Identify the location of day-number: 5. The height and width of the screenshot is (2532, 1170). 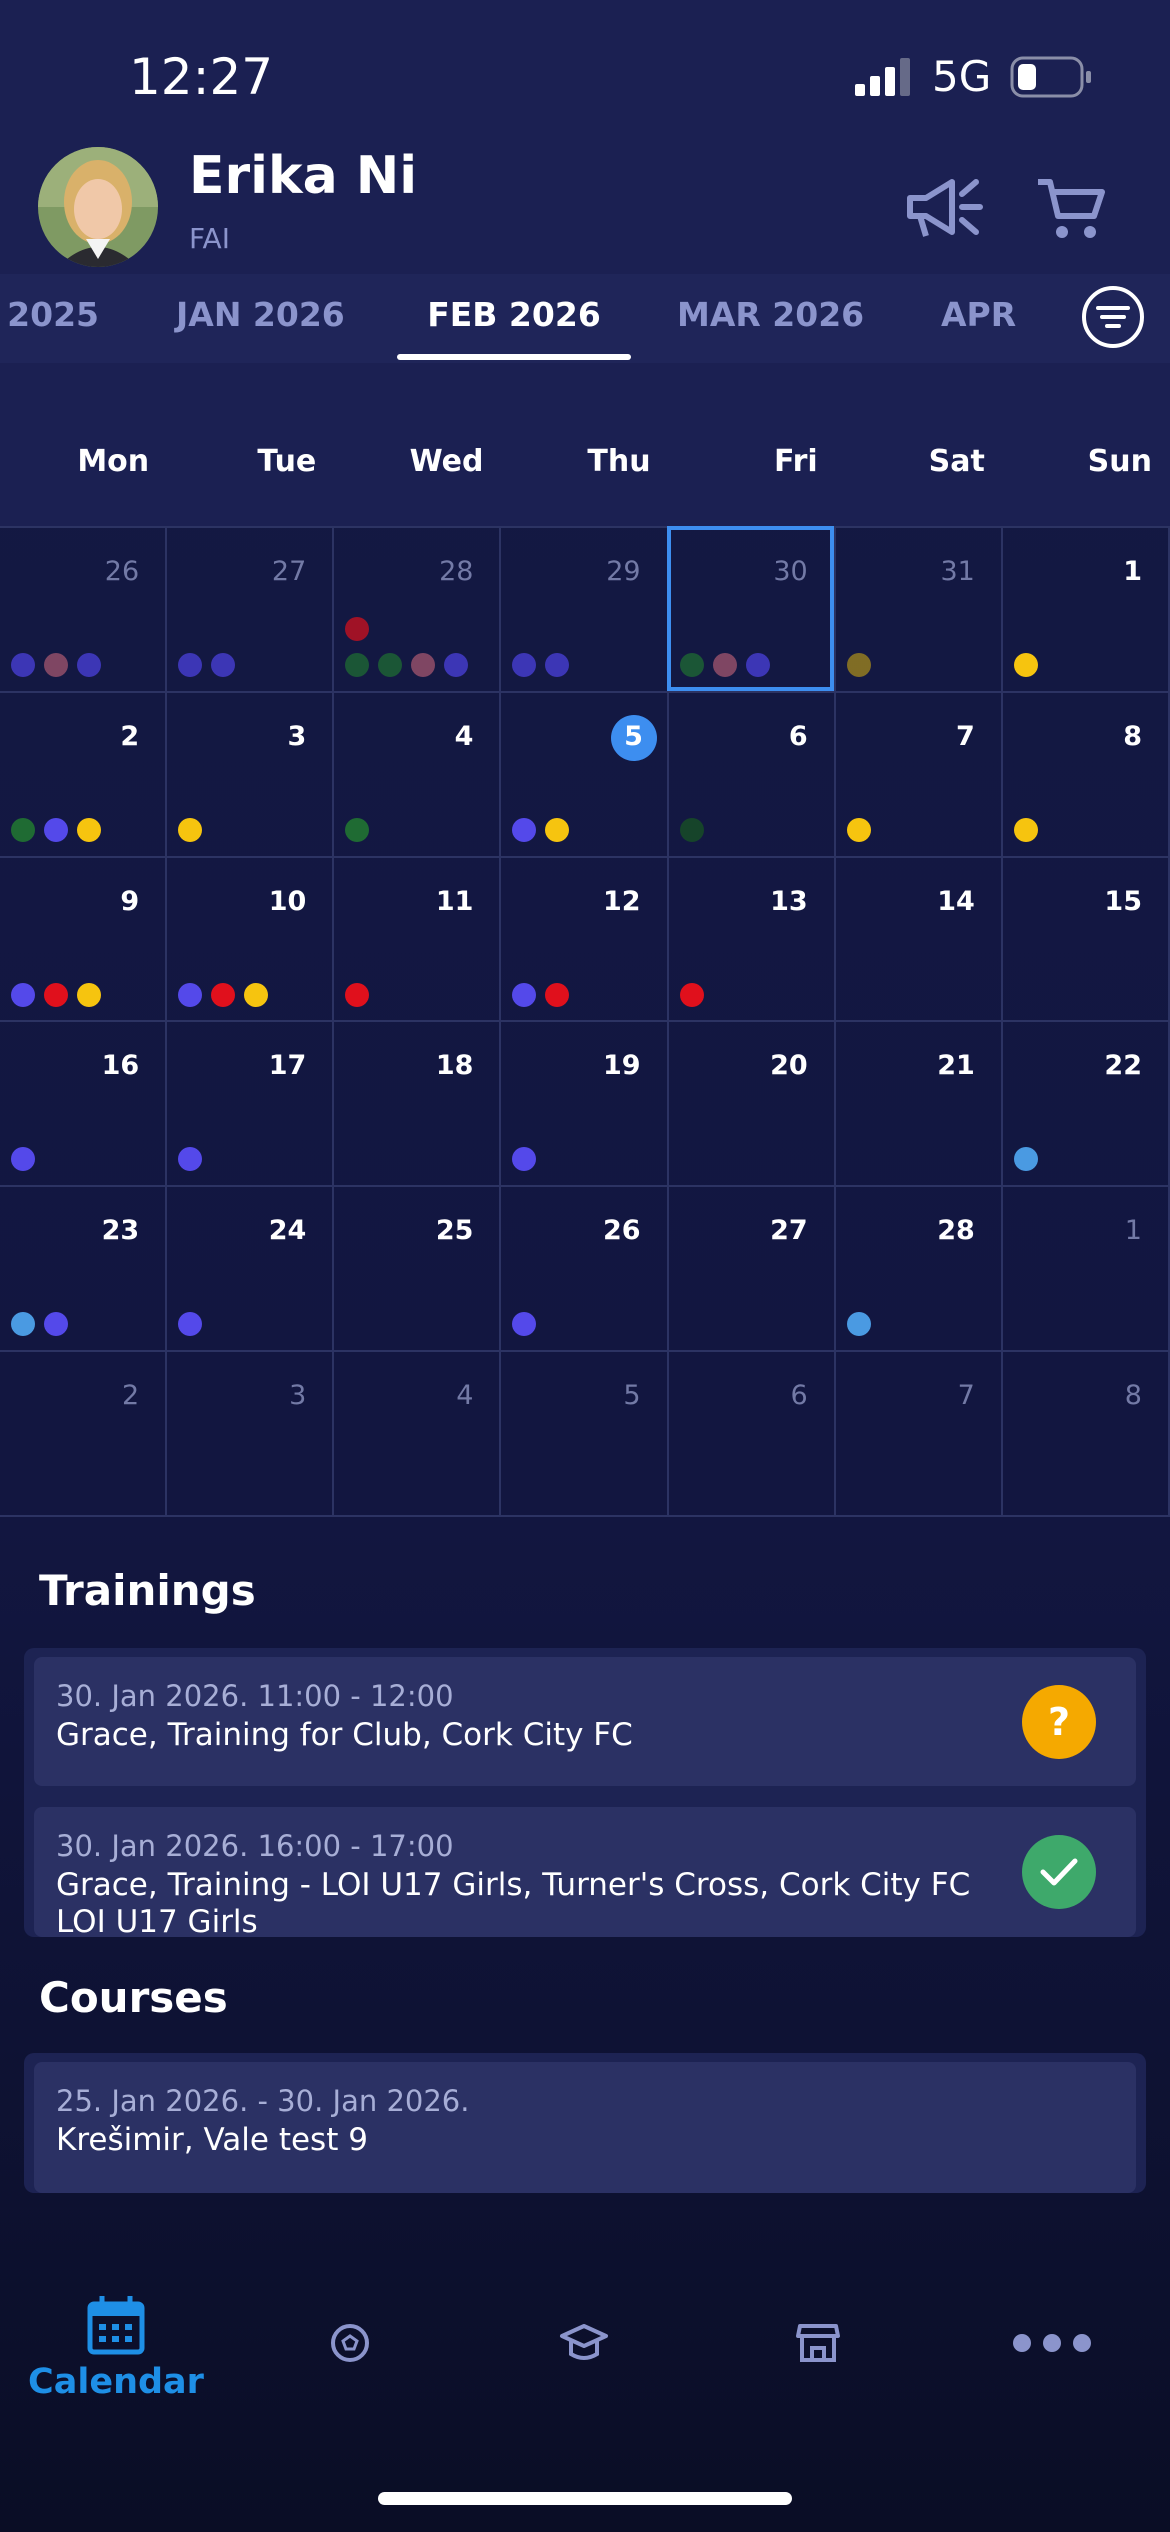
(632, 1395).